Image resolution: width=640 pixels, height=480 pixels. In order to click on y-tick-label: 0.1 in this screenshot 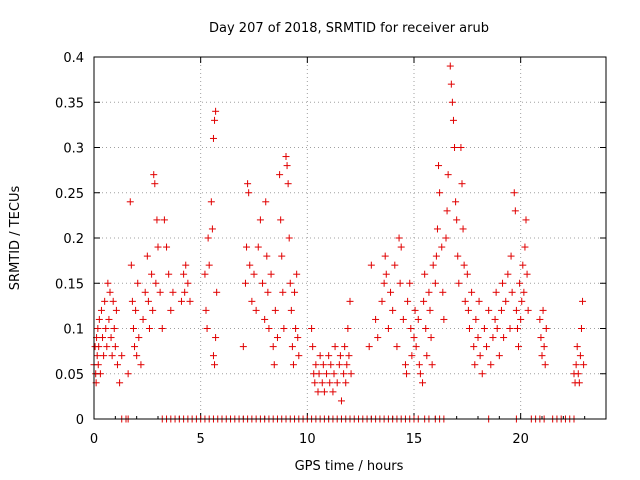, I will do `click(73, 330)`.